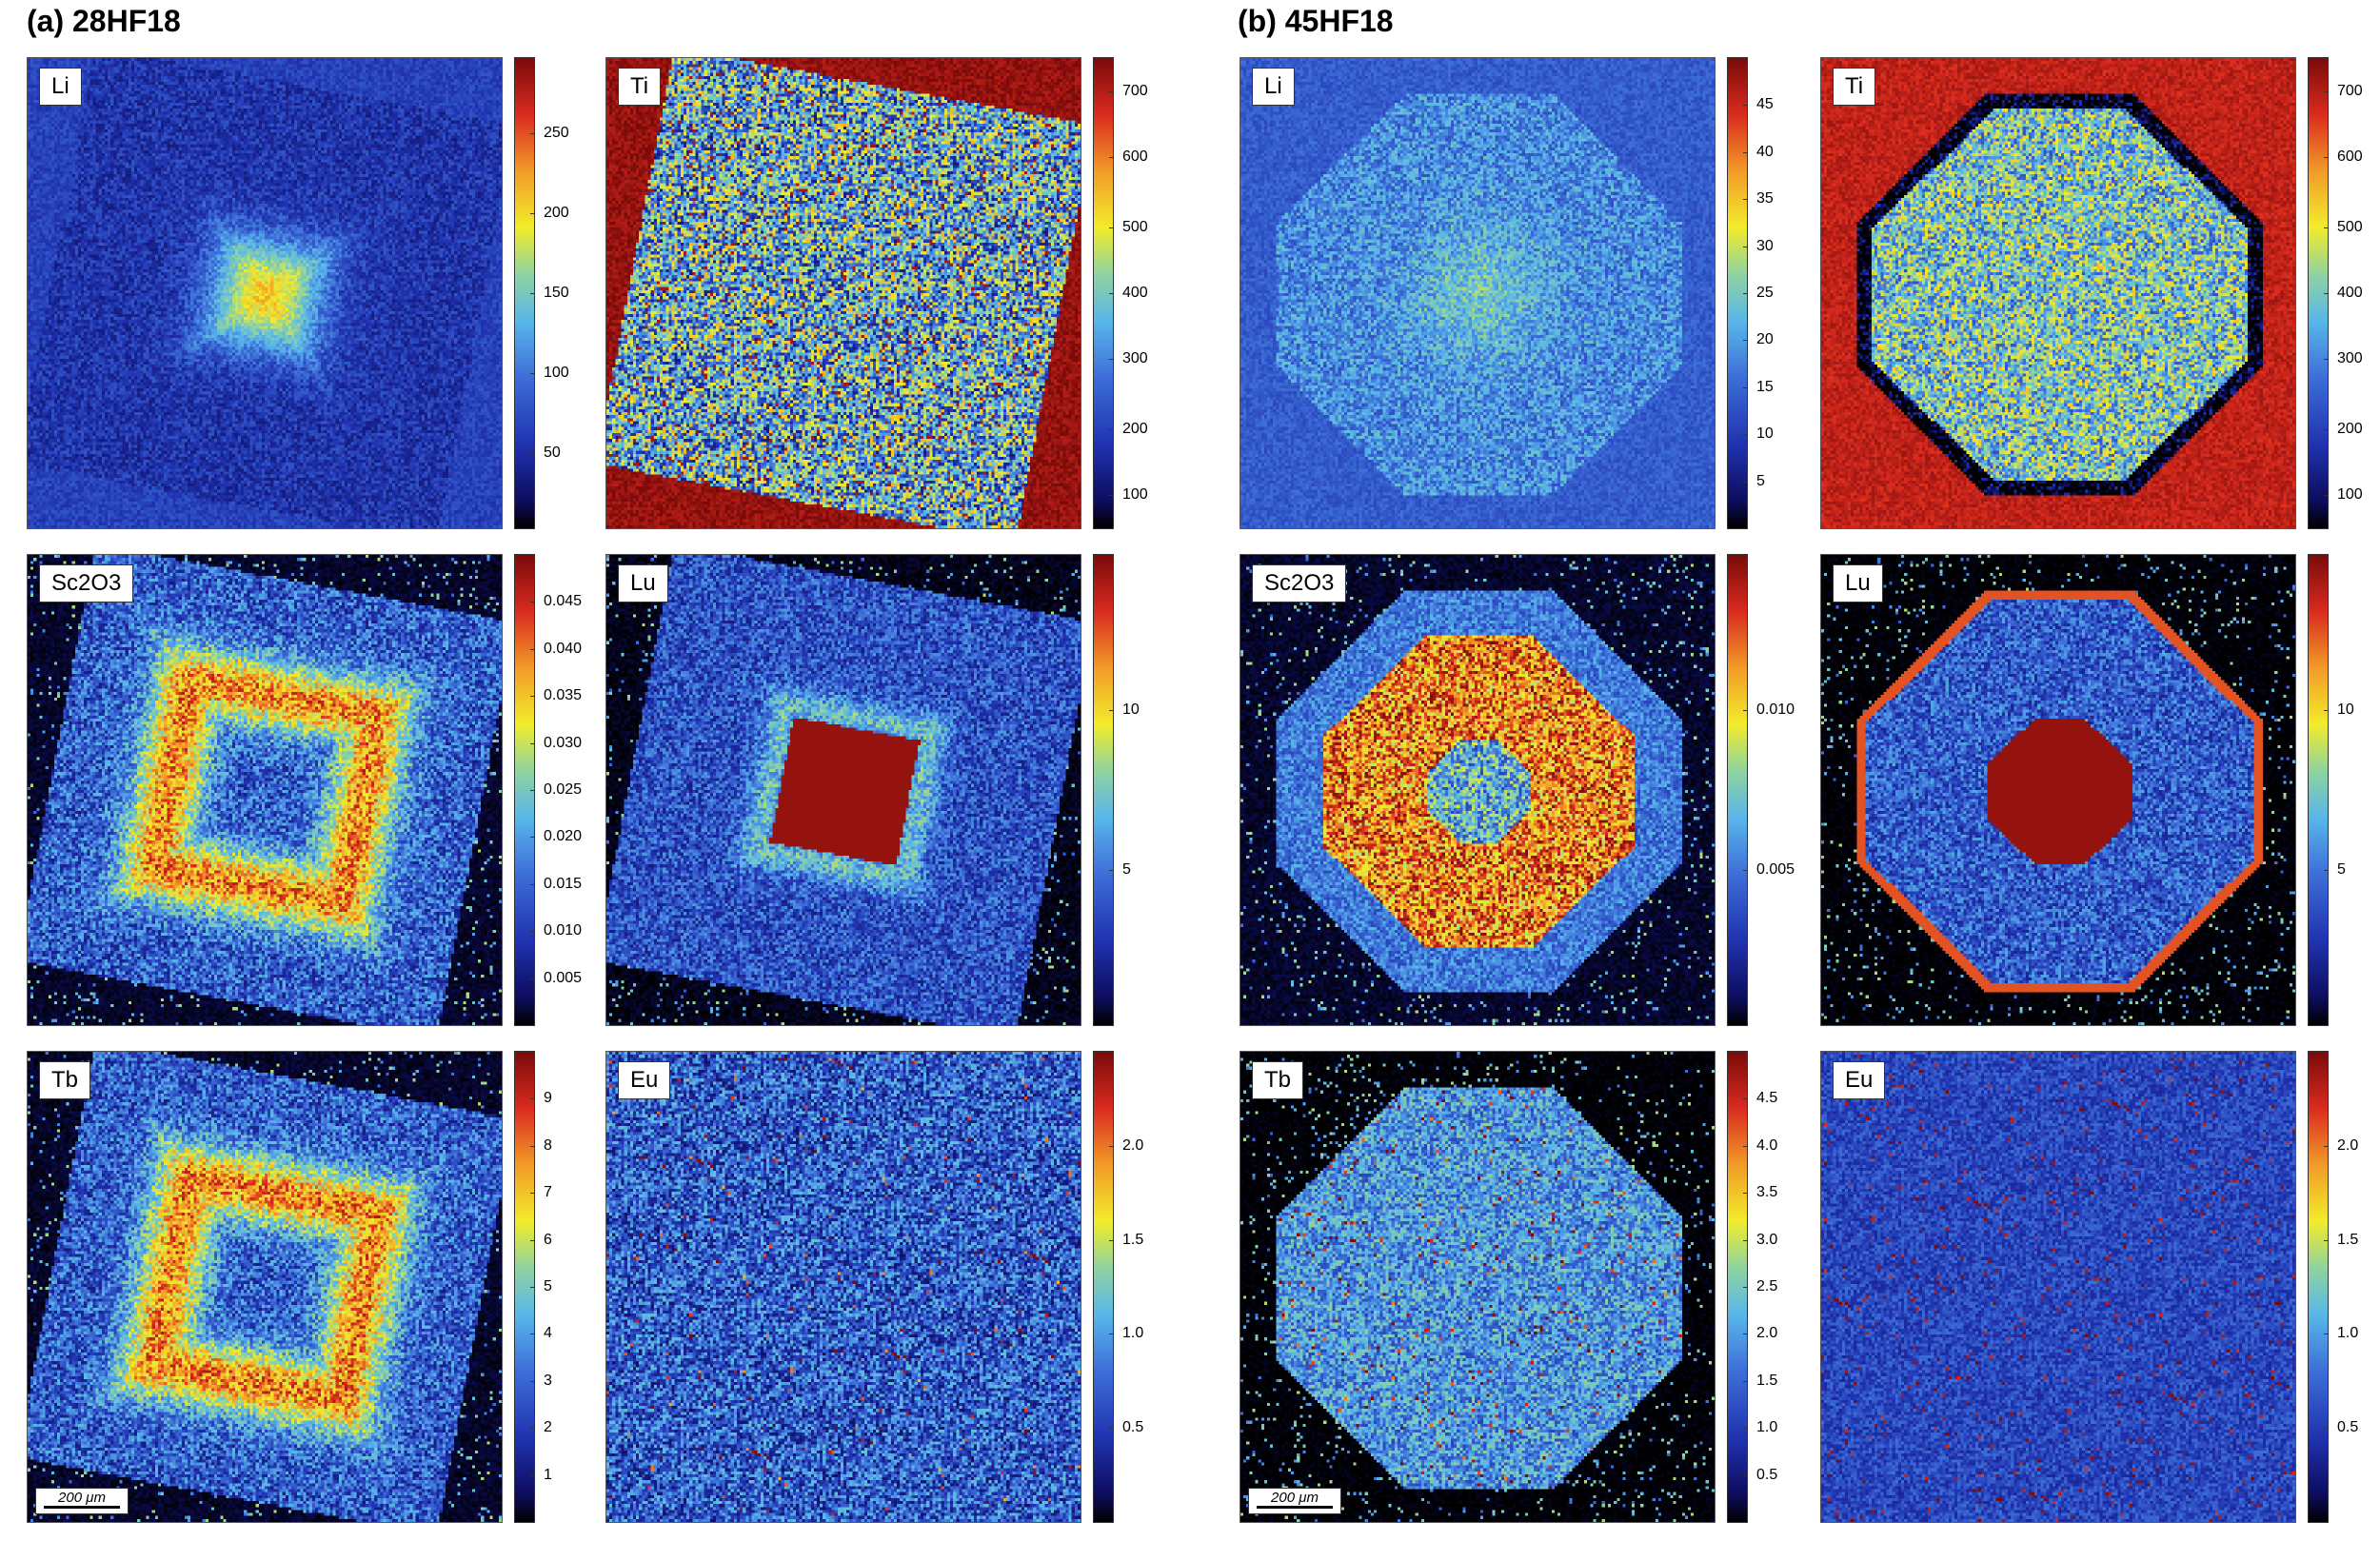  I want to click on map-a-ti: Ti, so click(843, 293).